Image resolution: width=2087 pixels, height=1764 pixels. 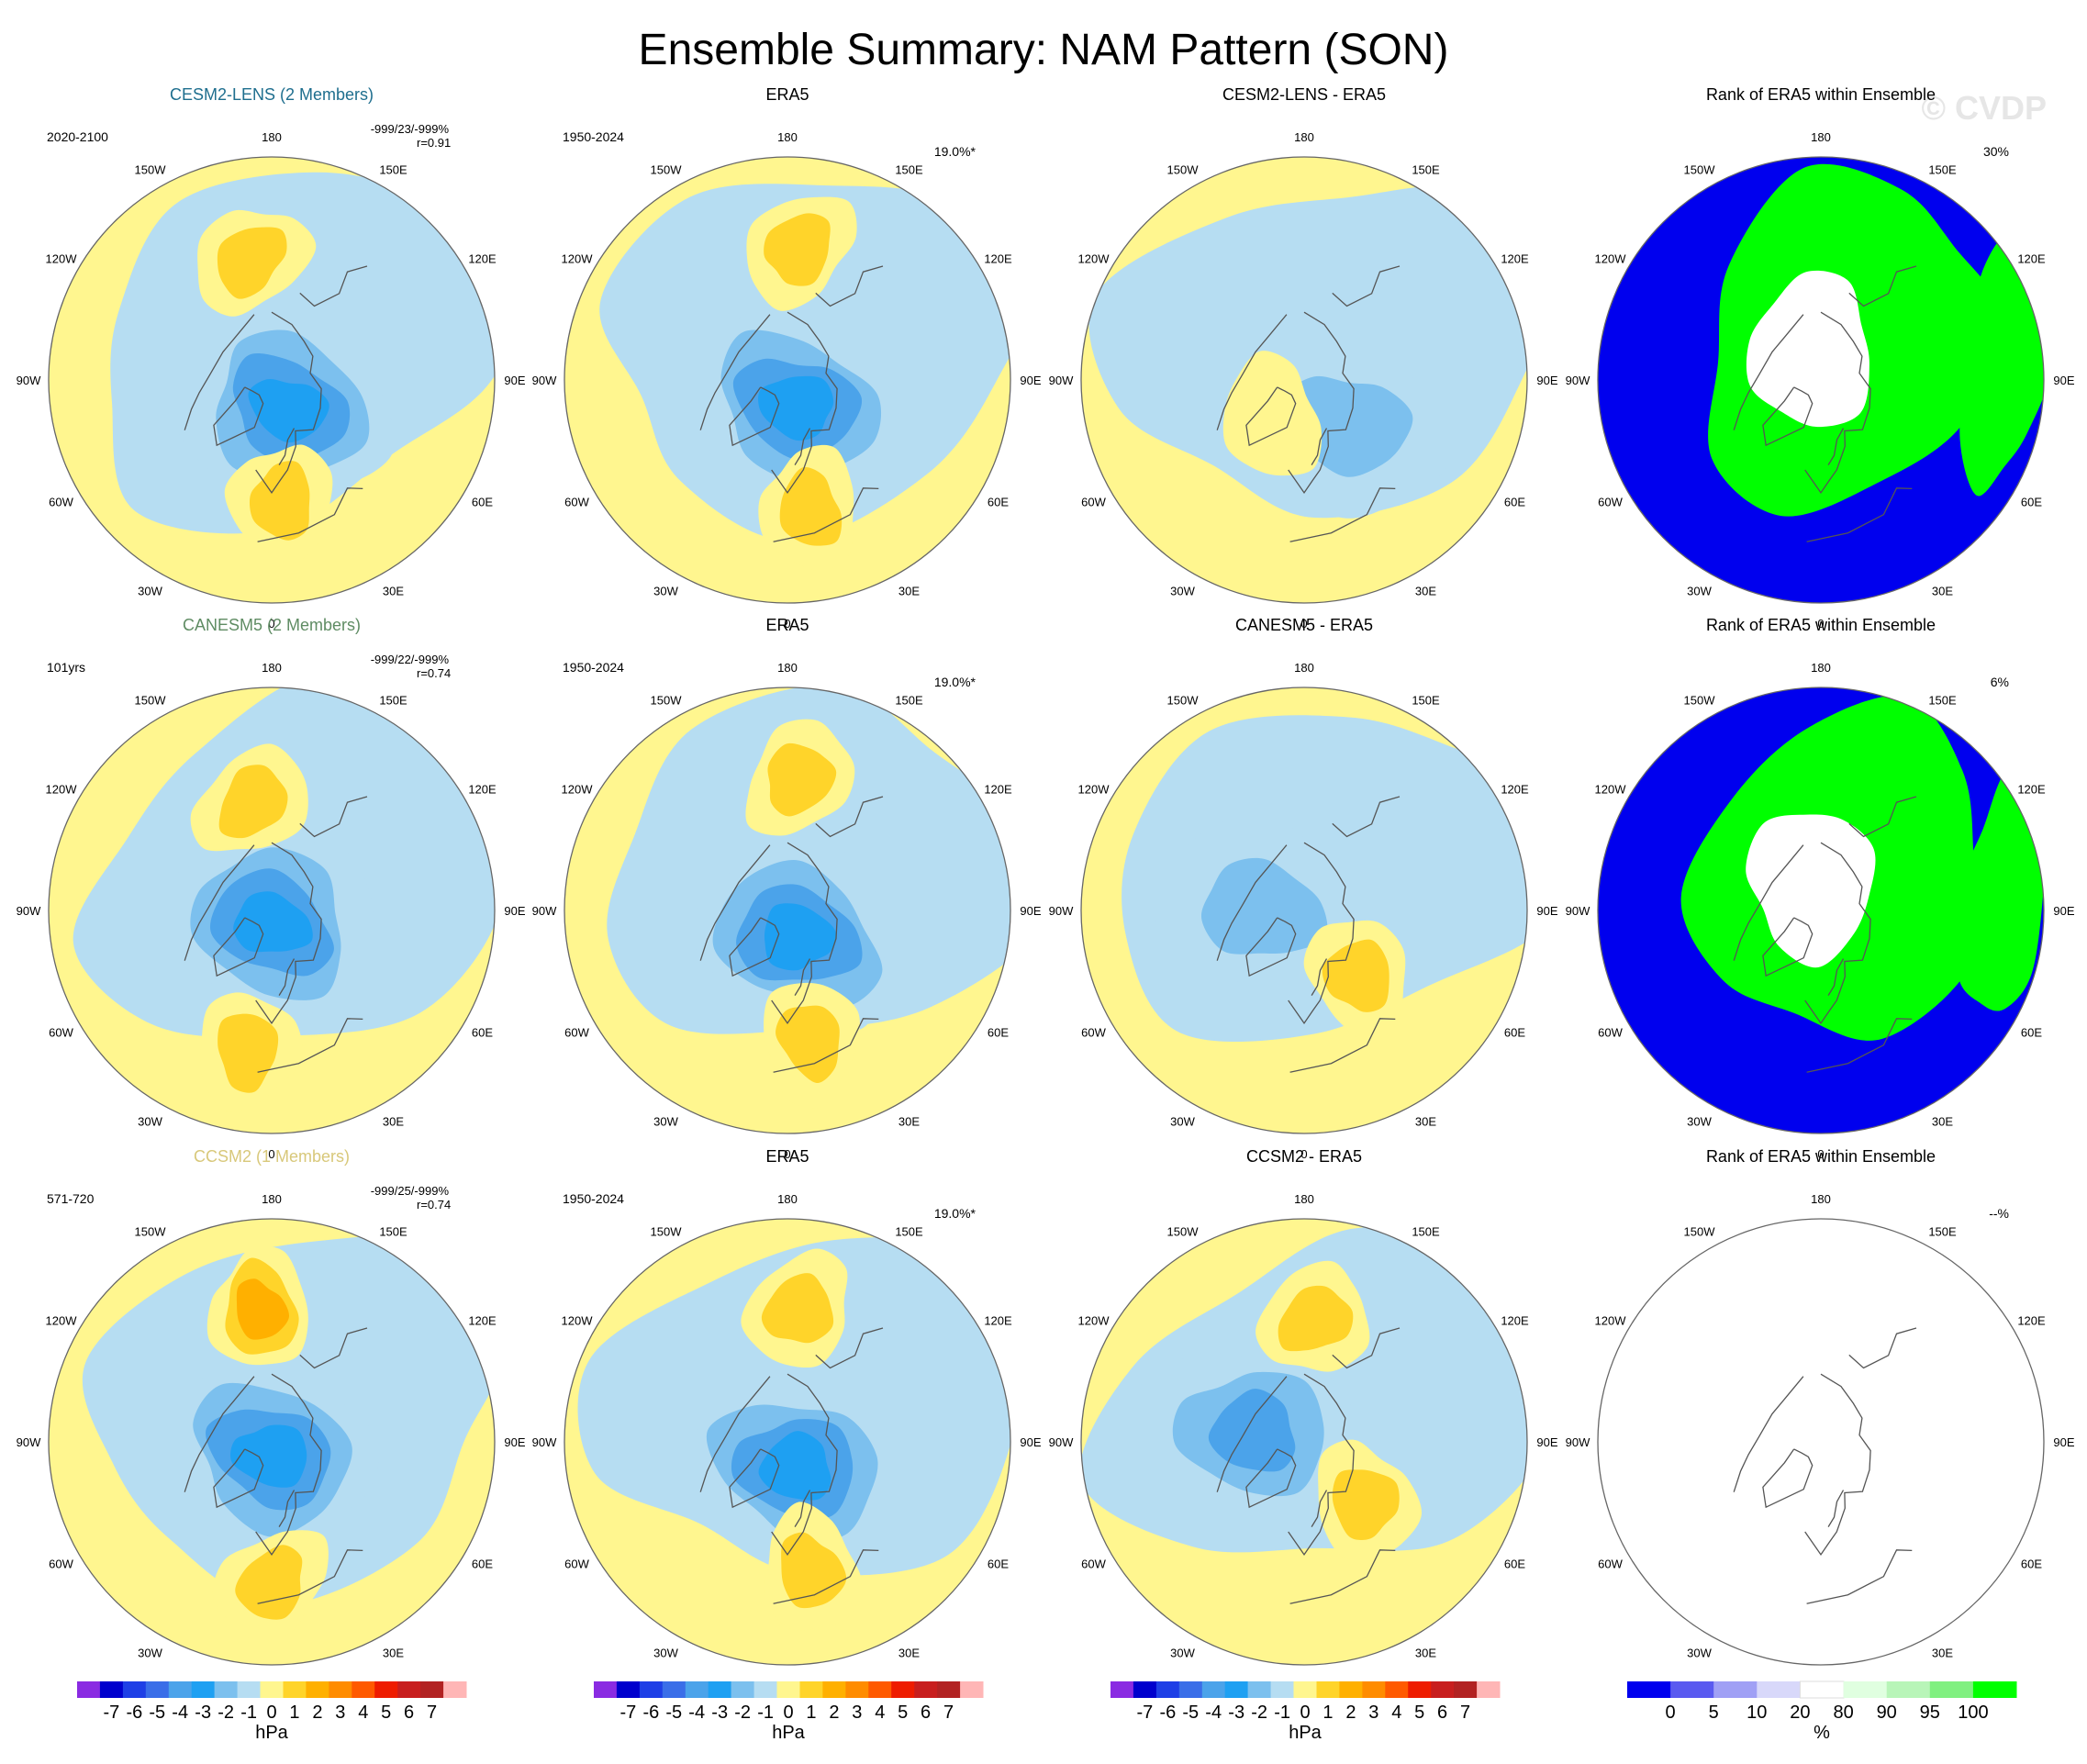 I want to click on colorbar-label: 4, so click(x=880, y=1713).